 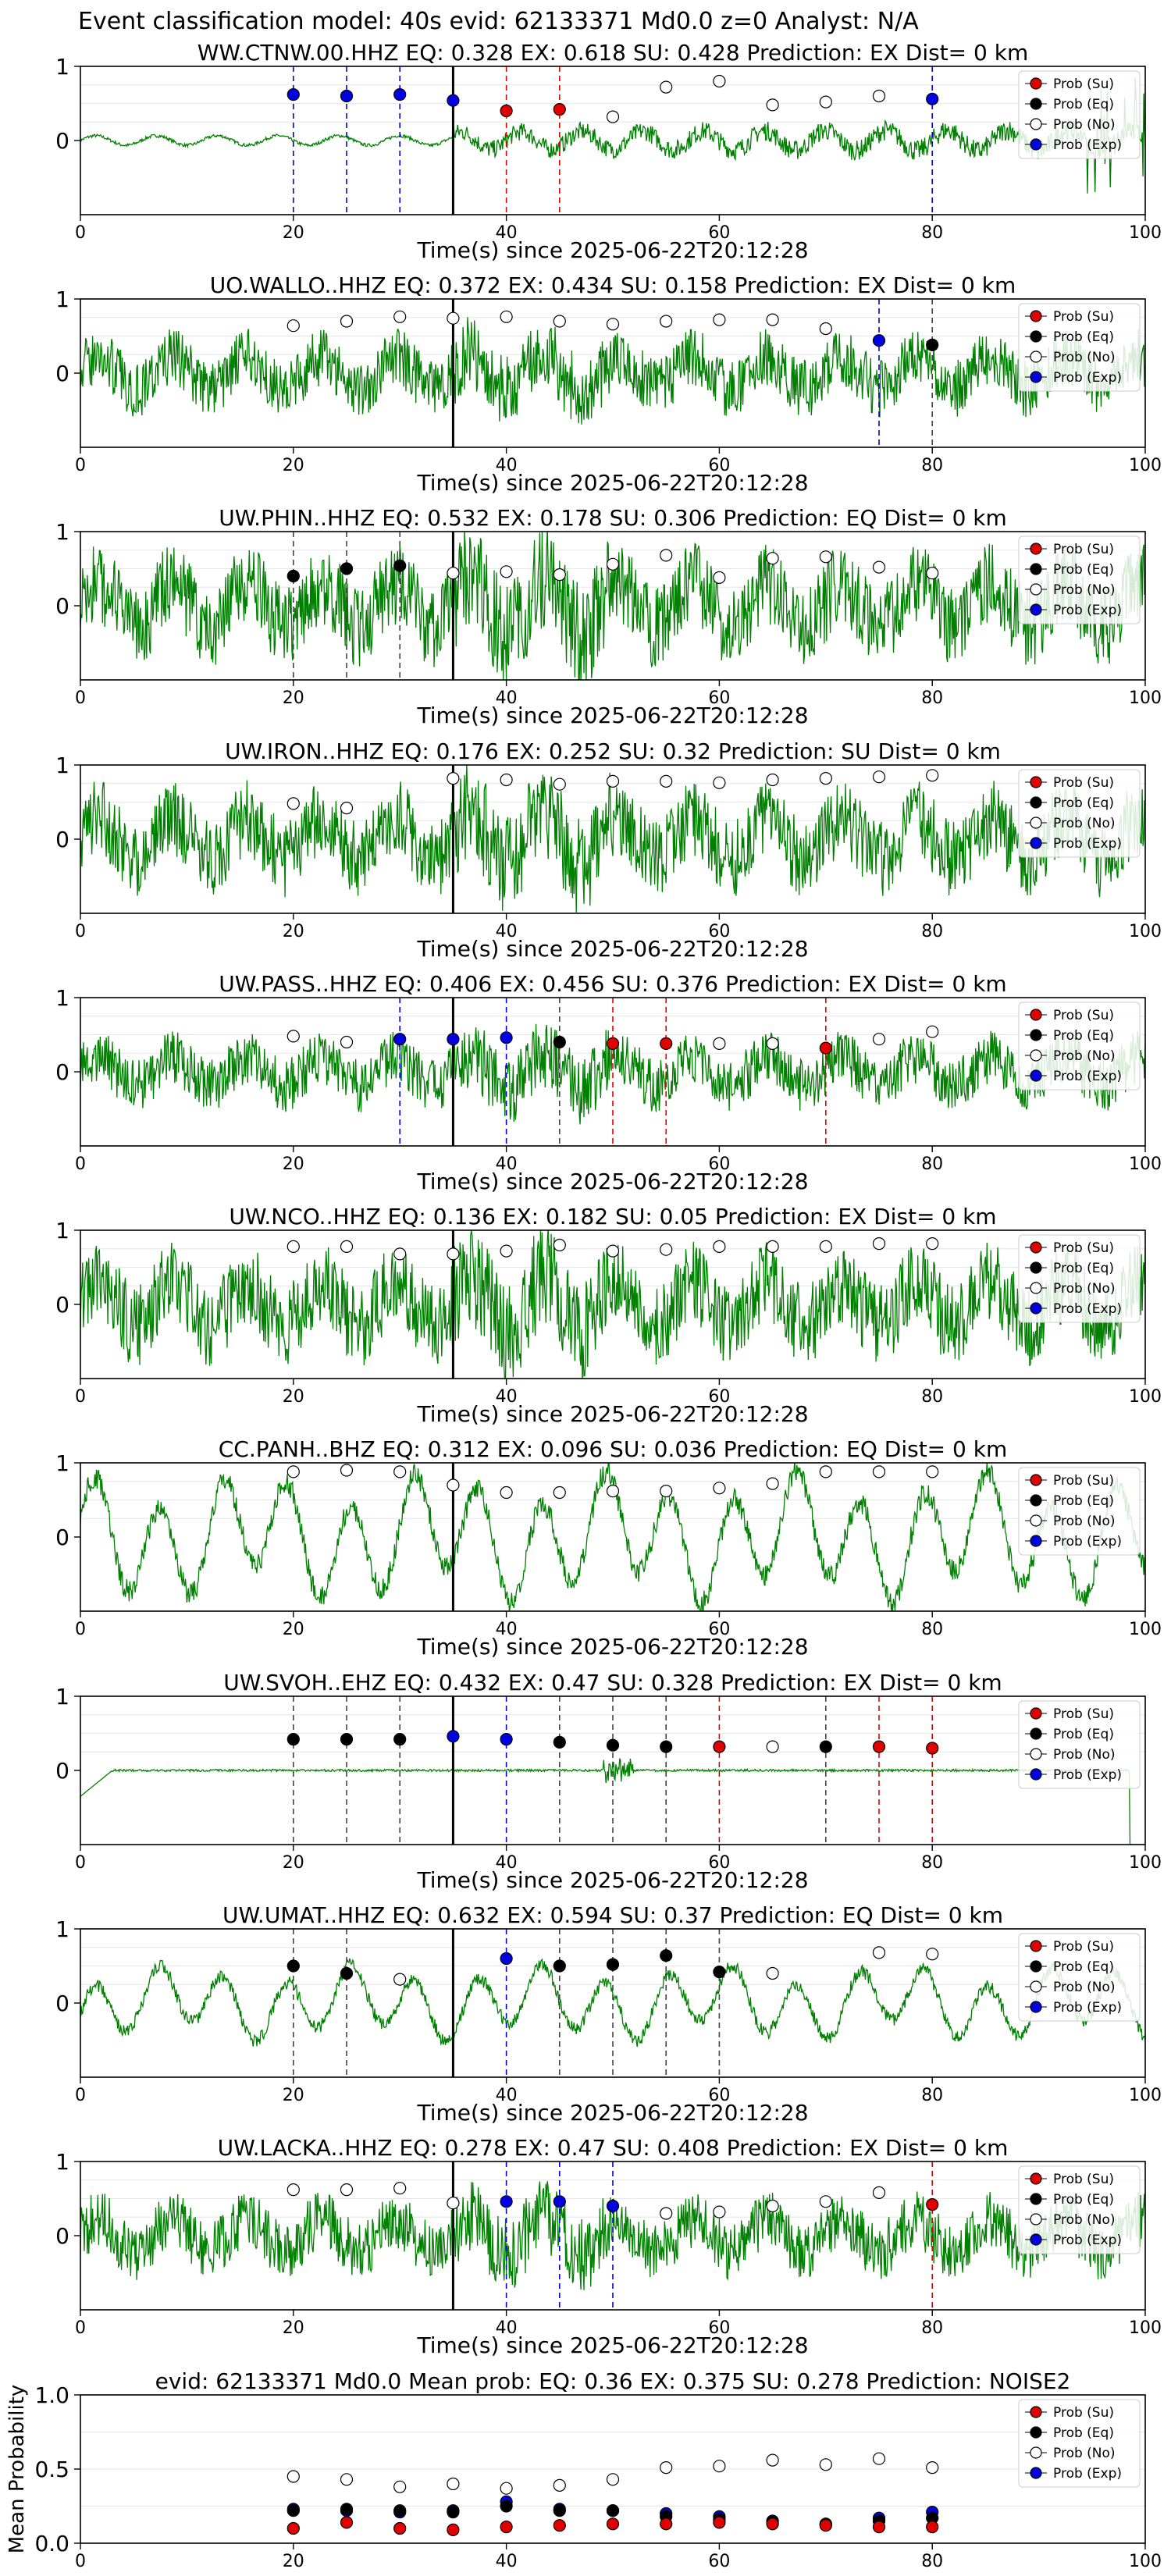 I want to click on waveform-trace, so click(x=612, y=839).